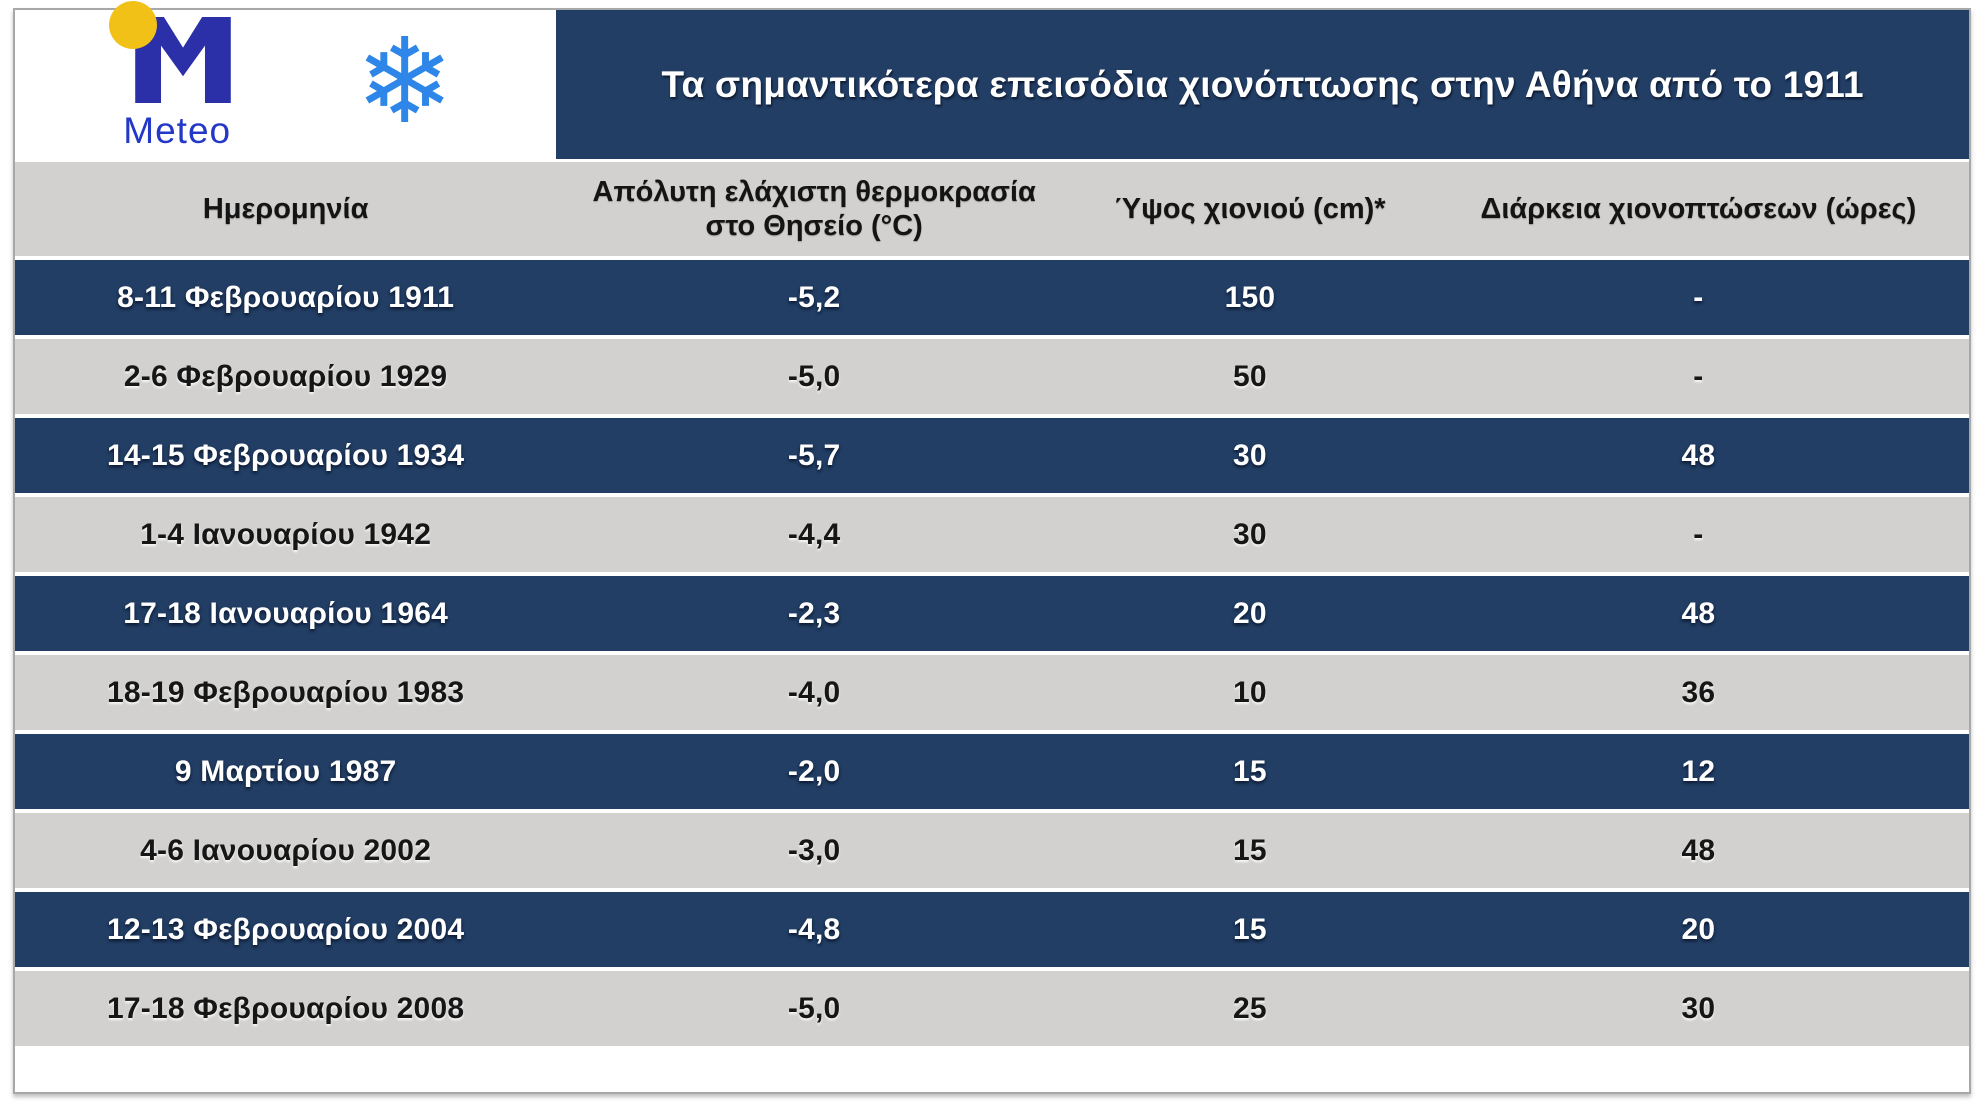 The image size is (1984, 1118). Describe the element at coordinates (1250, 693) in the screenshot. I see `snow-depth-cell: 10` at that location.